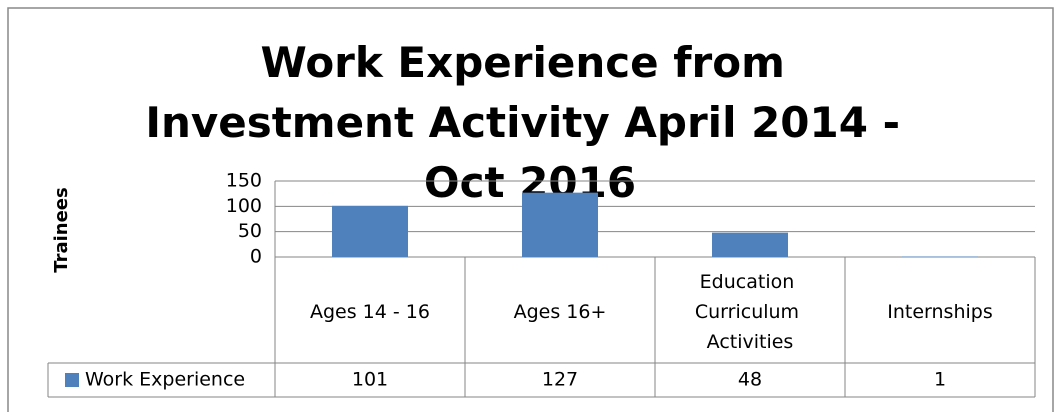 This screenshot has width=1061, height=412. I want to click on table-value: 1, so click(940, 380).